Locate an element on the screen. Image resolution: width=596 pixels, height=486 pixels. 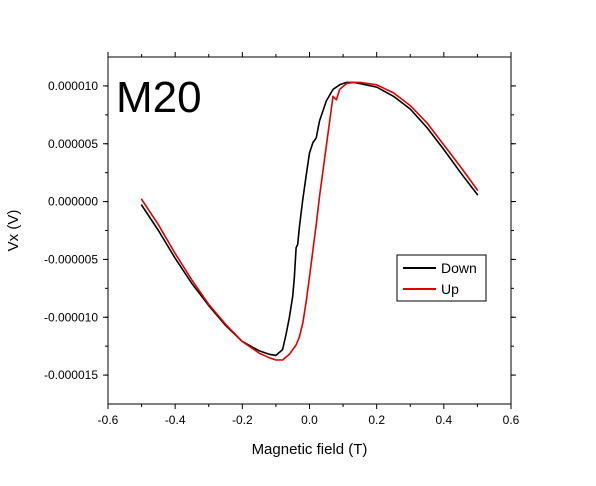
x-tick-label: -0.6 is located at coordinates (108, 420).